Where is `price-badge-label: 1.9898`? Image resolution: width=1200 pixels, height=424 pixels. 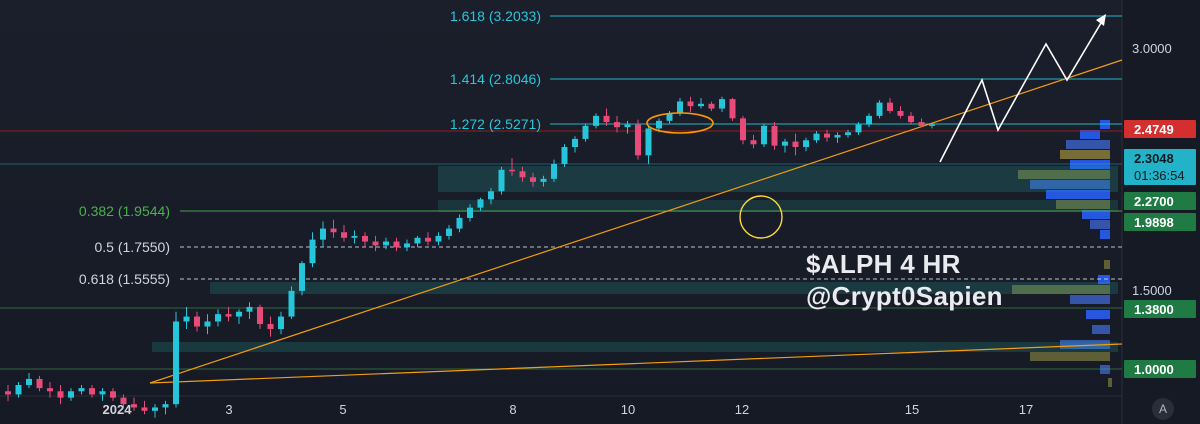
price-badge-label: 1.9898 is located at coordinates (1154, 222).